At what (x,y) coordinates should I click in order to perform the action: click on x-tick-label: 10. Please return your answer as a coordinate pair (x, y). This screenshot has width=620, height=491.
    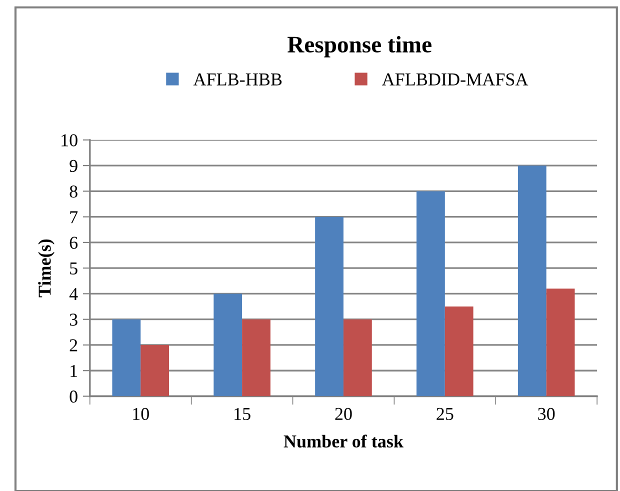
    Looking at the image, I should click on (141, 414).